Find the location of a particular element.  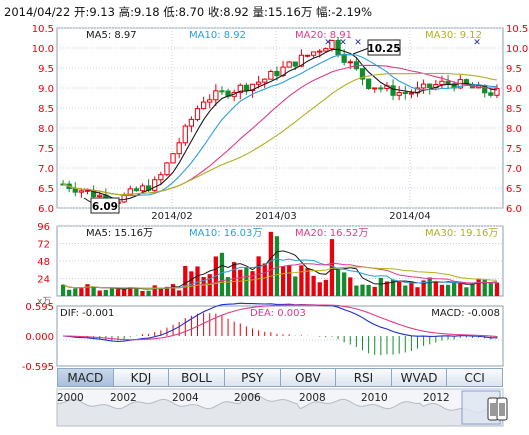

tab-rsi: RSI is located at coordinates (364, 377).